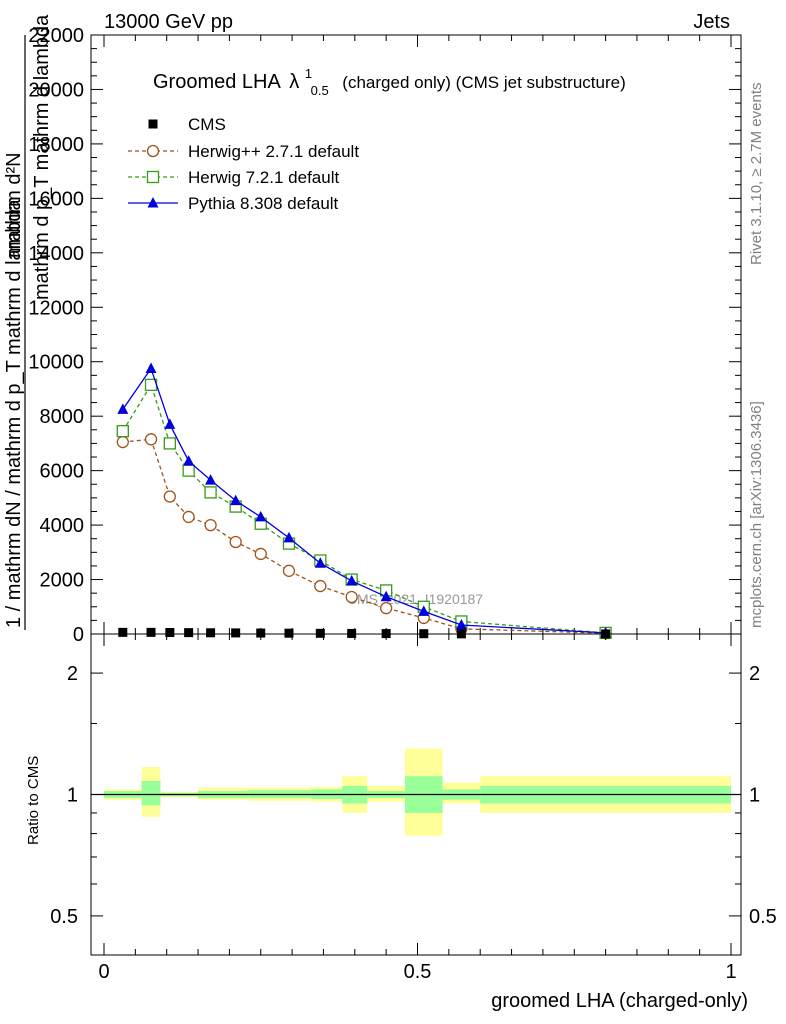 The width and height of the screenshot is (786, 1024). What do you see at coordinates (263, 203) in the screenshot?
I see `legend-label: Pythia 8.308 default` at bounding box center [263, 203].